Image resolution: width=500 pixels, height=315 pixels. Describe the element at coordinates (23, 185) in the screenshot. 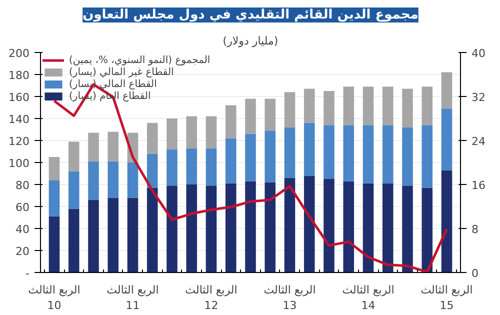

I see `y-tick-label: 80` at that location.